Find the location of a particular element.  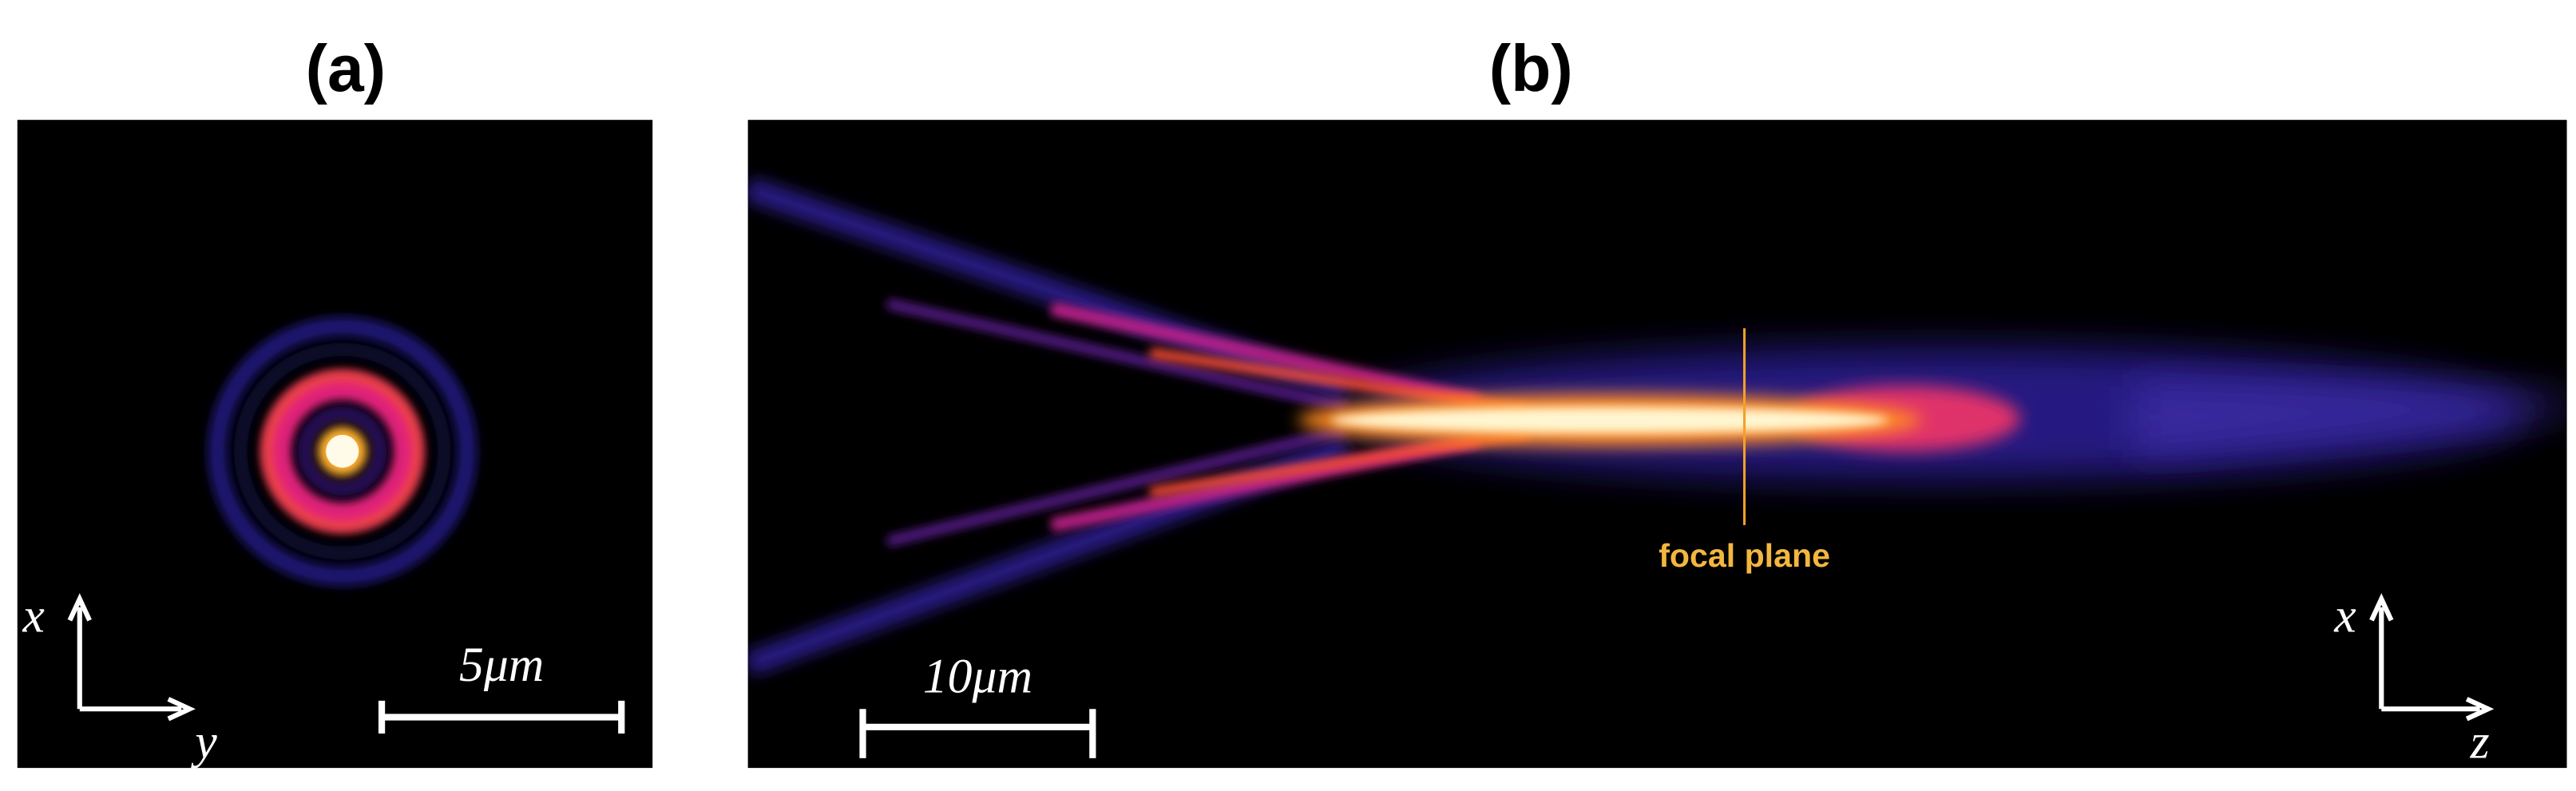

annotation: focal plane is located at coordinates (1744, 555).